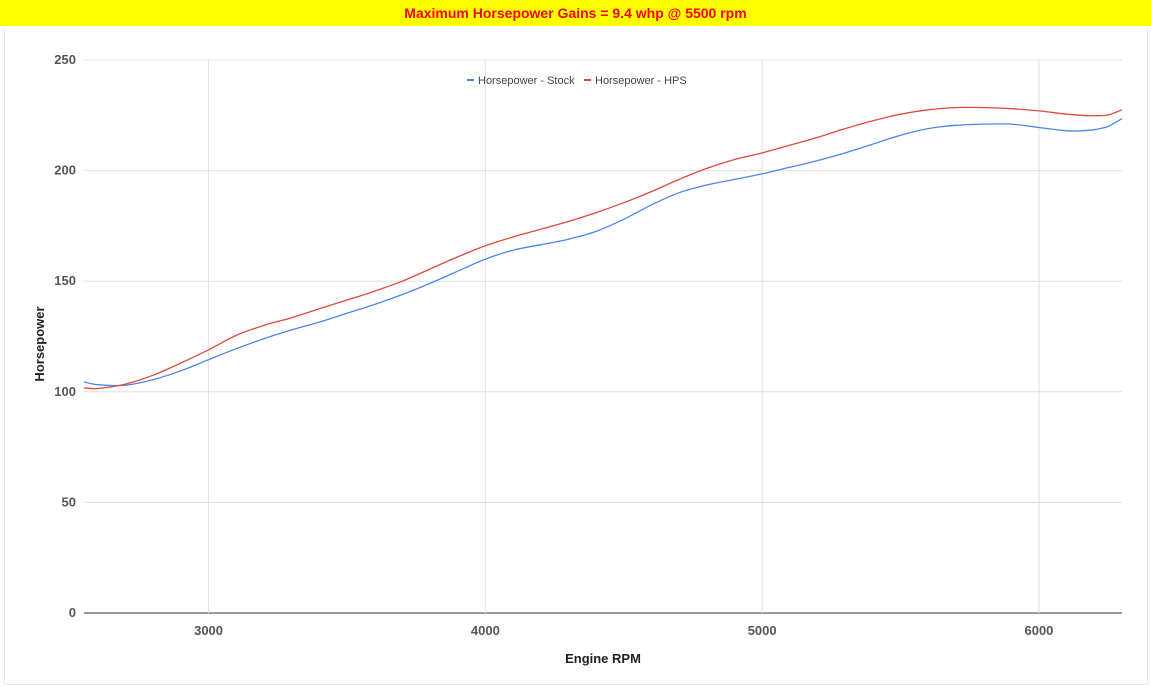 This screenshot has width=1151, height=687. Describe the element at coordinates (526, 81) in the screenshot. I see `legend-label-stock: Horsepower - Stock` at that location.